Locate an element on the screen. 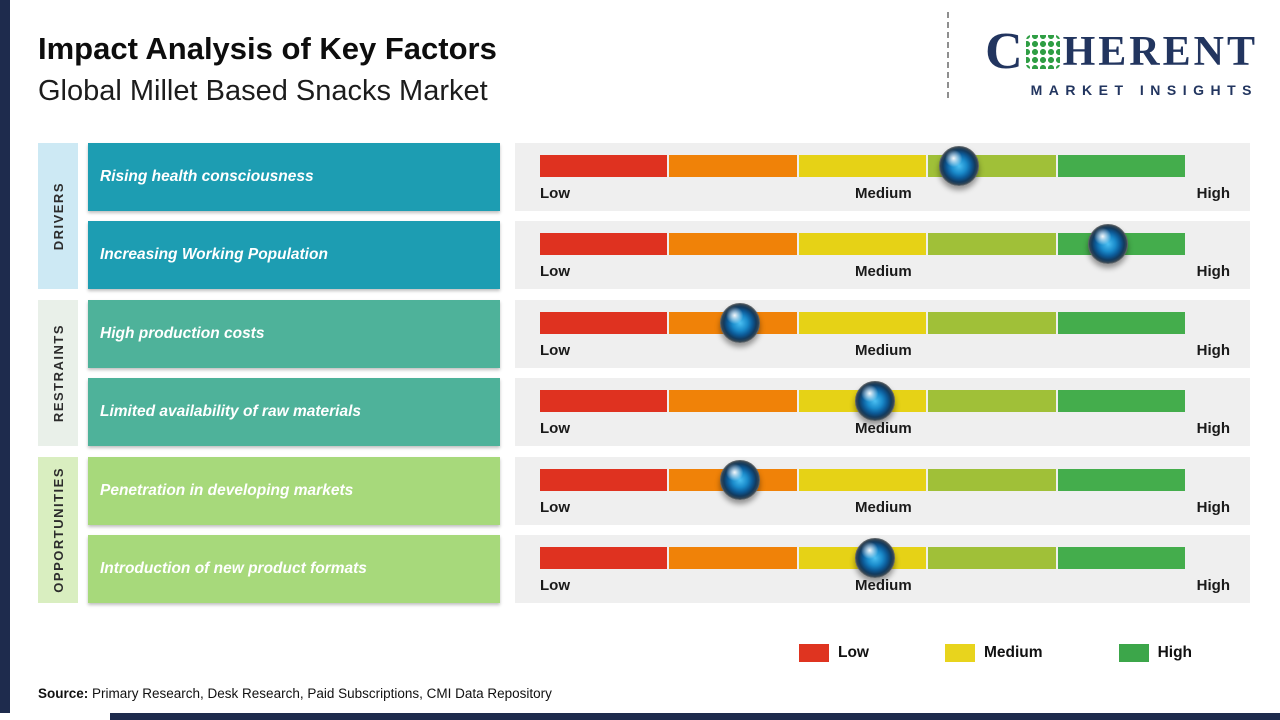 The height and width of the screenshot is (720, 1280). coherent-logo: C HERENT MARKET INSIGHTS is located at coordinates (1121, 62).